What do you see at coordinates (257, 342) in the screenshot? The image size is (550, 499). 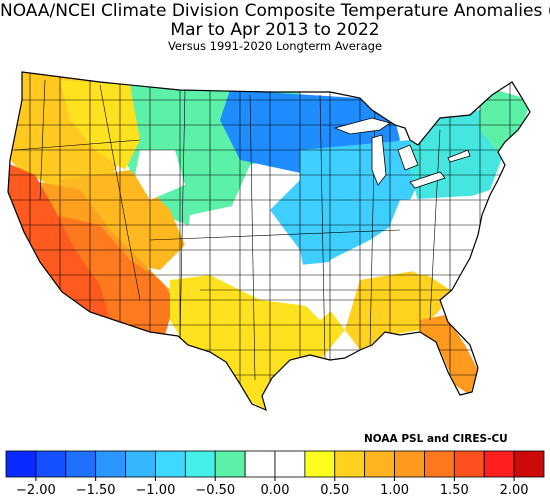 I see `region-texas-south` at bounding box center [257, 342].